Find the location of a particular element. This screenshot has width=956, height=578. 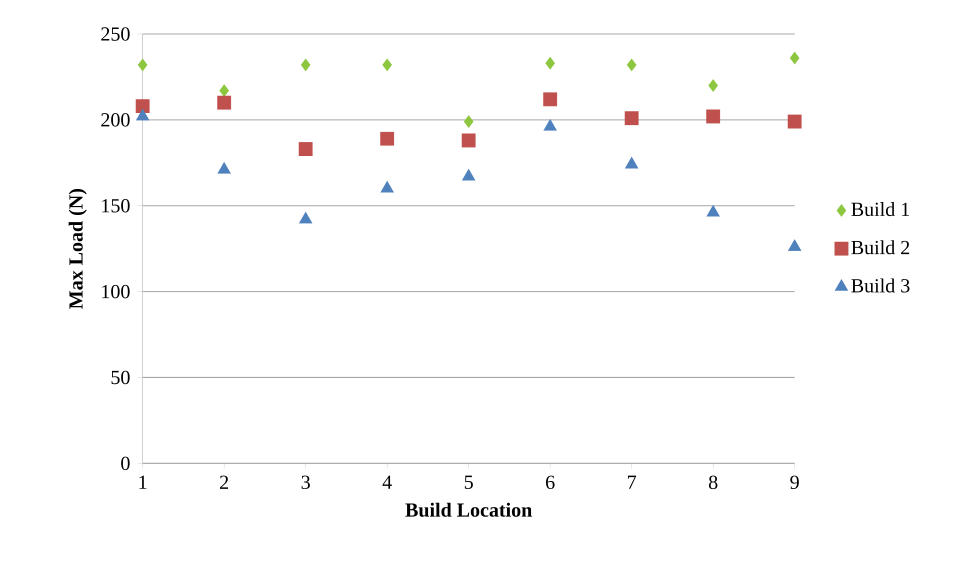

x-tick-label: 1 is located at coordinates (142, 482).